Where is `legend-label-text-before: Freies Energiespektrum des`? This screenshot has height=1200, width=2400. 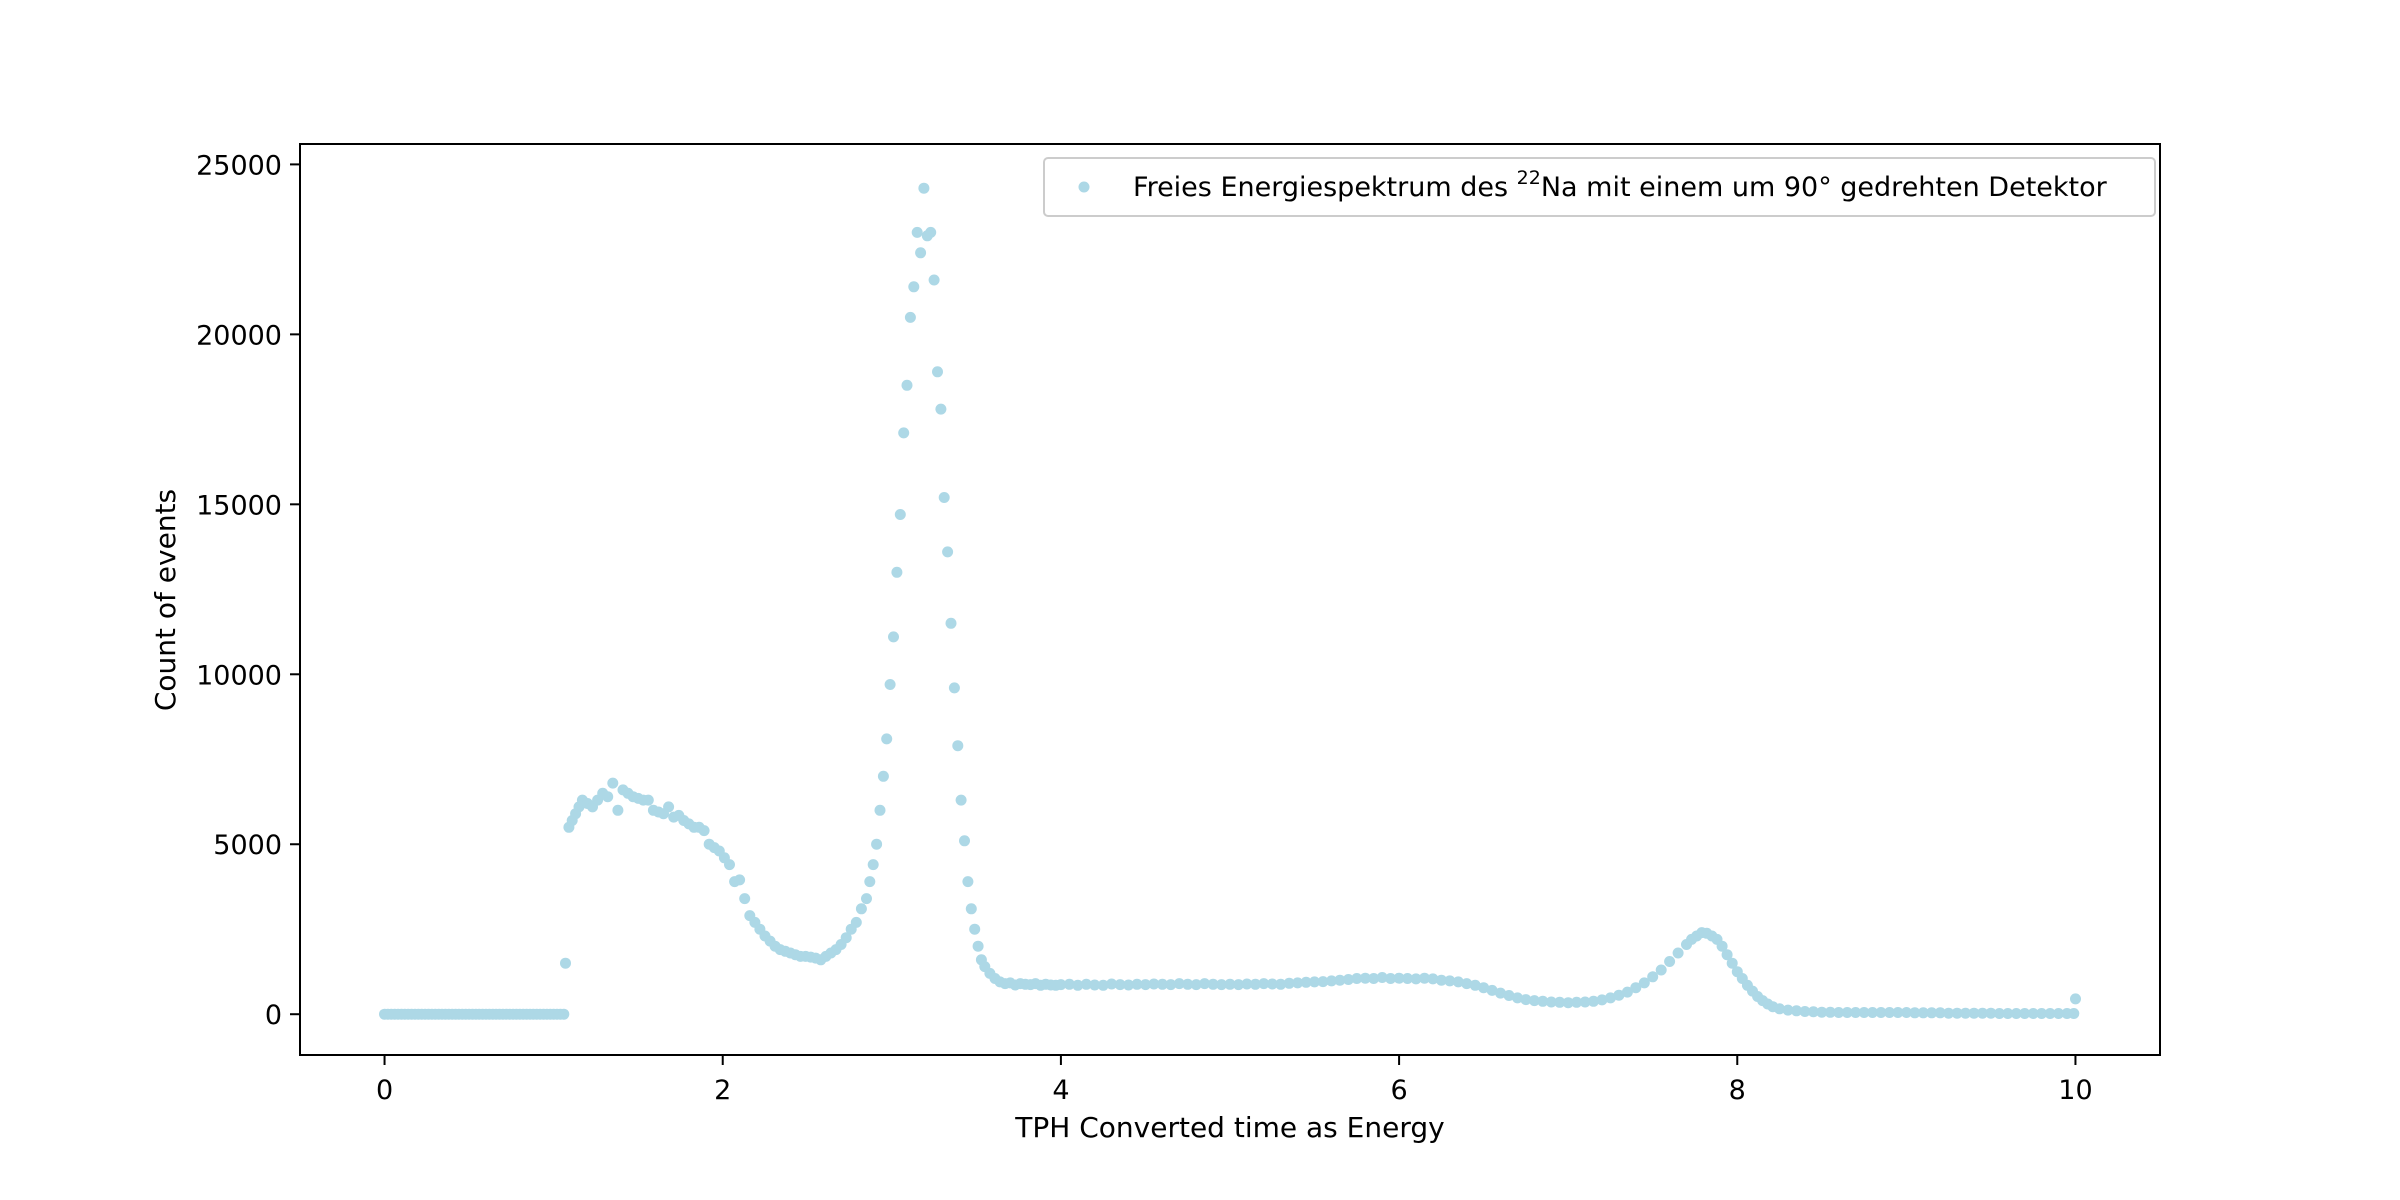
legend-label-text-before: Freies Energiespektrum des is located at coordinates (1325, 187).